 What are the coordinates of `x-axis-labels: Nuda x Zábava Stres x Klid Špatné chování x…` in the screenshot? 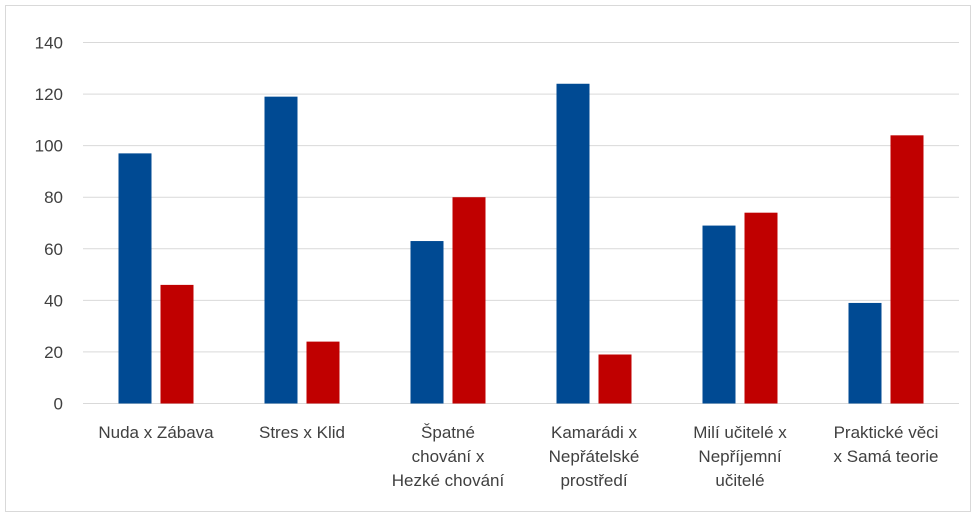 It's located at (518, 456).